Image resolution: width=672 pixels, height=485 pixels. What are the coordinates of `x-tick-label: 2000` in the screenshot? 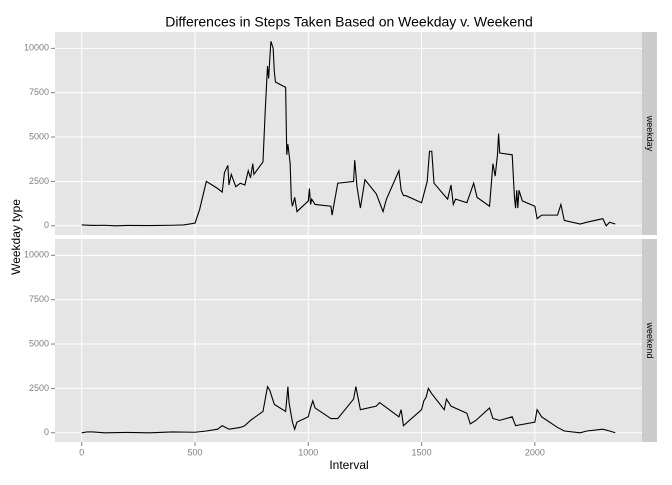 It's located at (535, 452).